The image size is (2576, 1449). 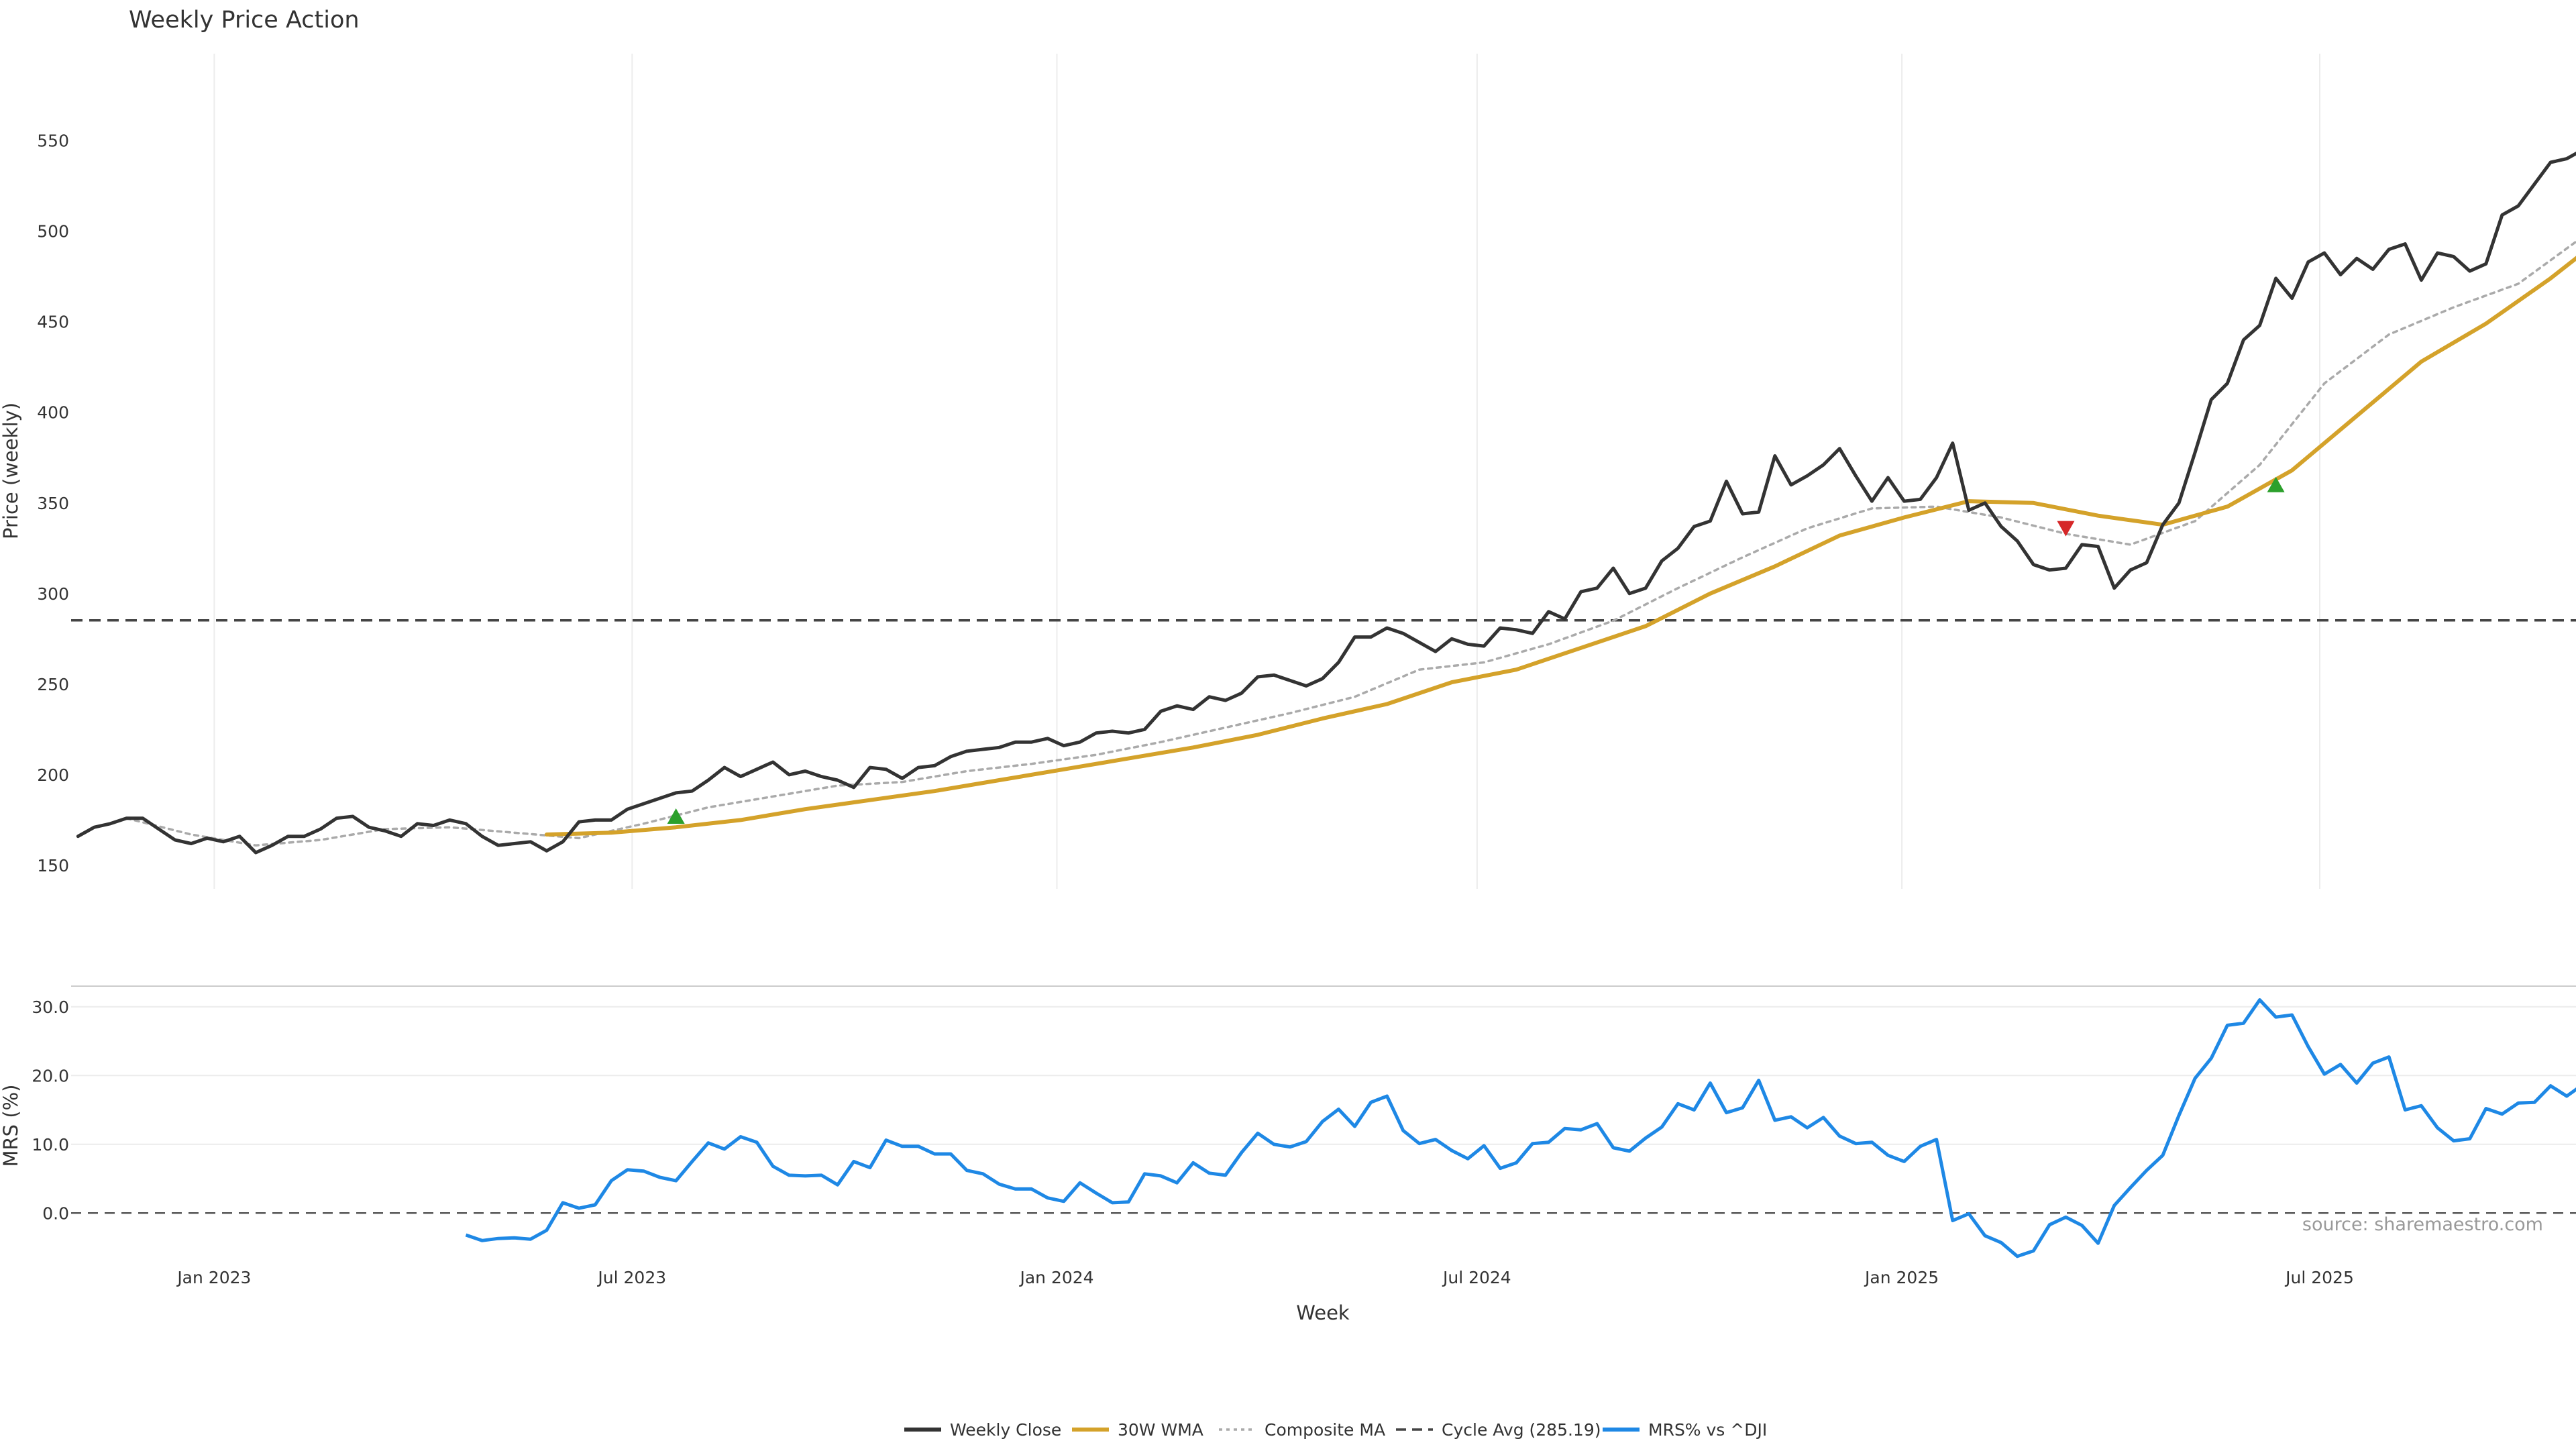 I want to click on legend-label: Cycle Avg (285.19), so click(x=1521, y=1430).